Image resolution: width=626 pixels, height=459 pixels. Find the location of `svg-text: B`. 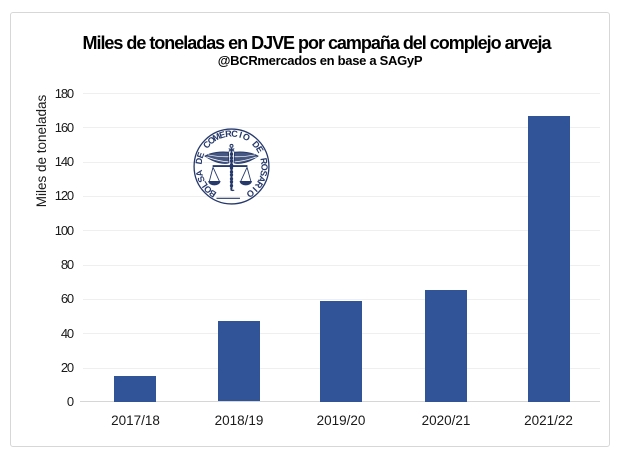

svg-text: B is located at coordinates (212, 193).